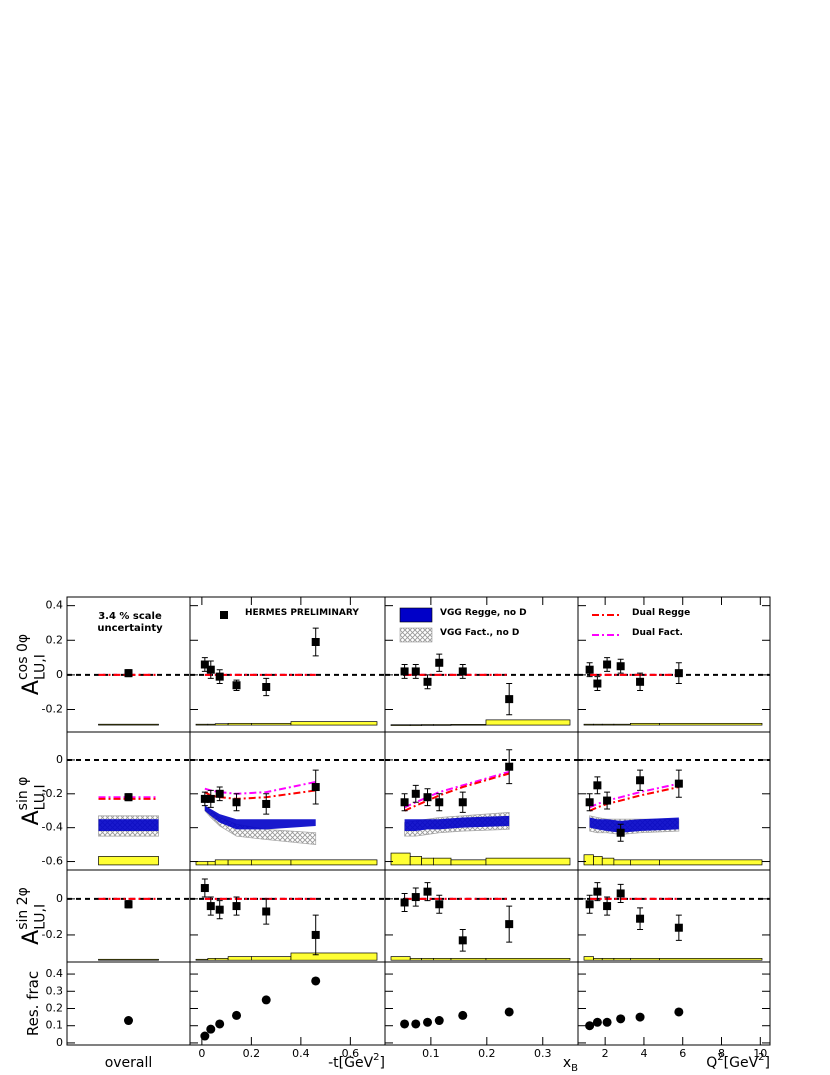  Describe the element at coordinates (55, 1025) in the screenshot. I see `y-tick-label: 0.1` at that location.